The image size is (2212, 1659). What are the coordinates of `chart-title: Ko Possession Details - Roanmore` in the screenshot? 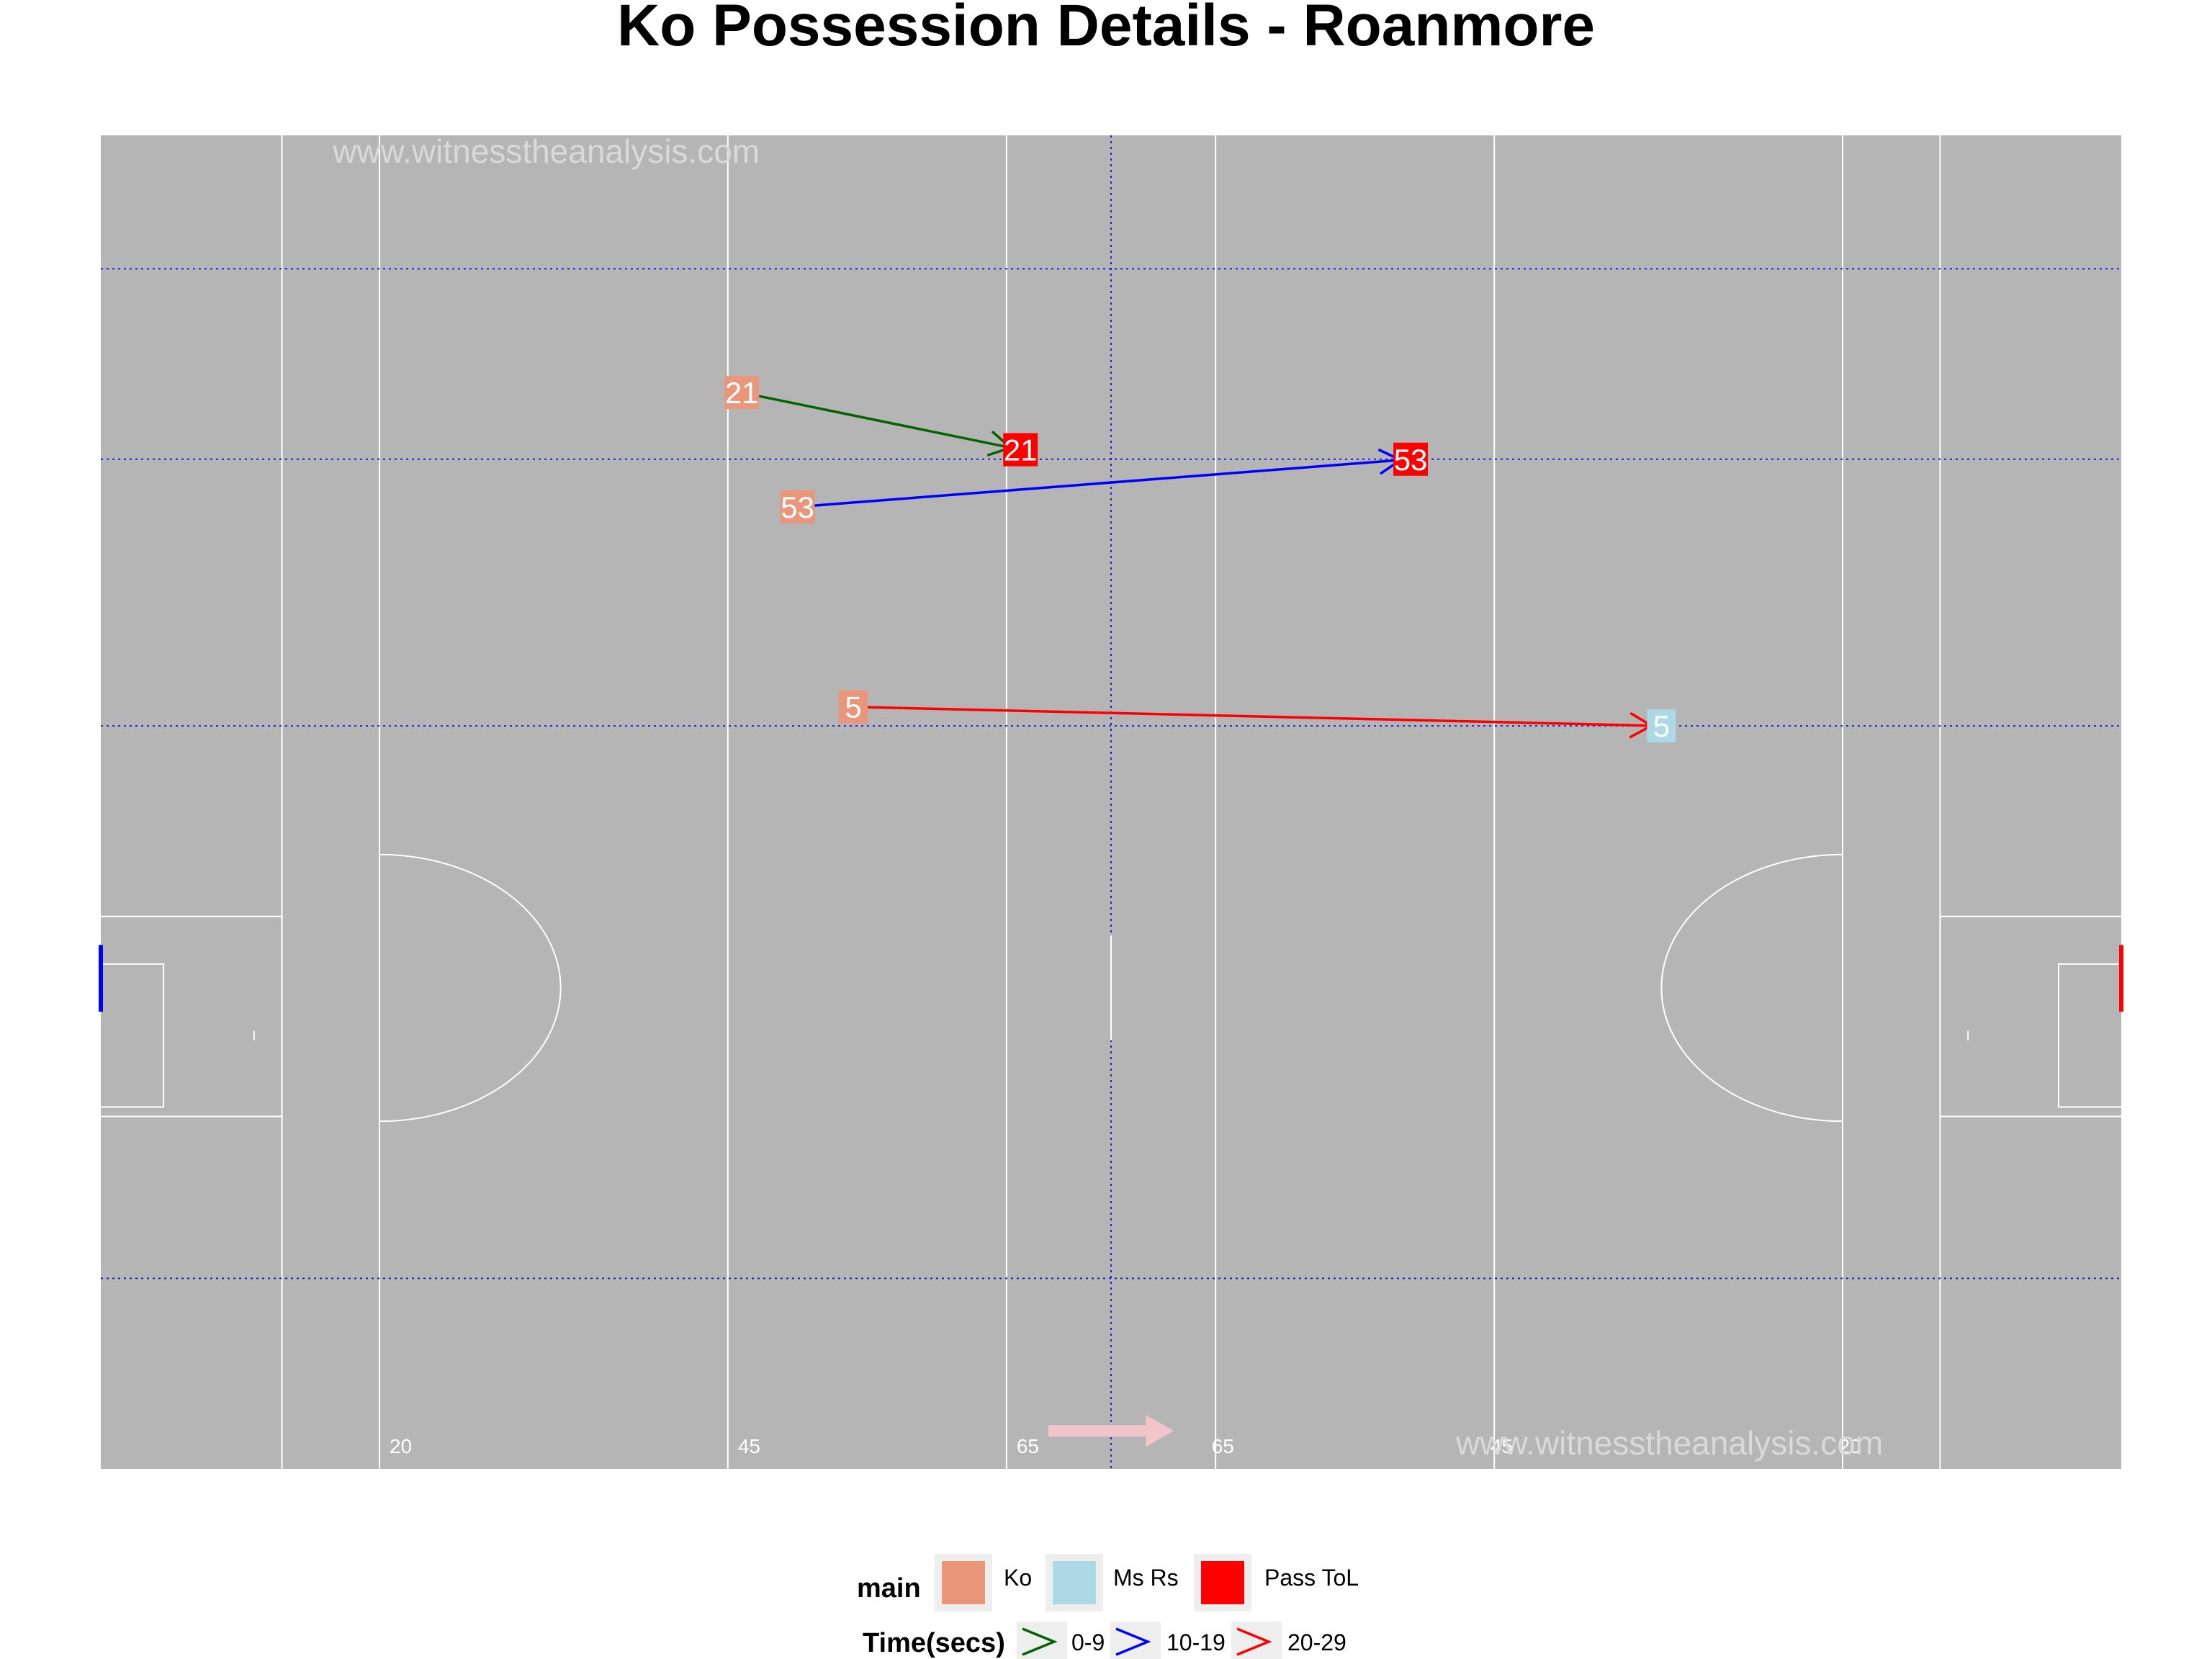 It's located at (1106, 29).